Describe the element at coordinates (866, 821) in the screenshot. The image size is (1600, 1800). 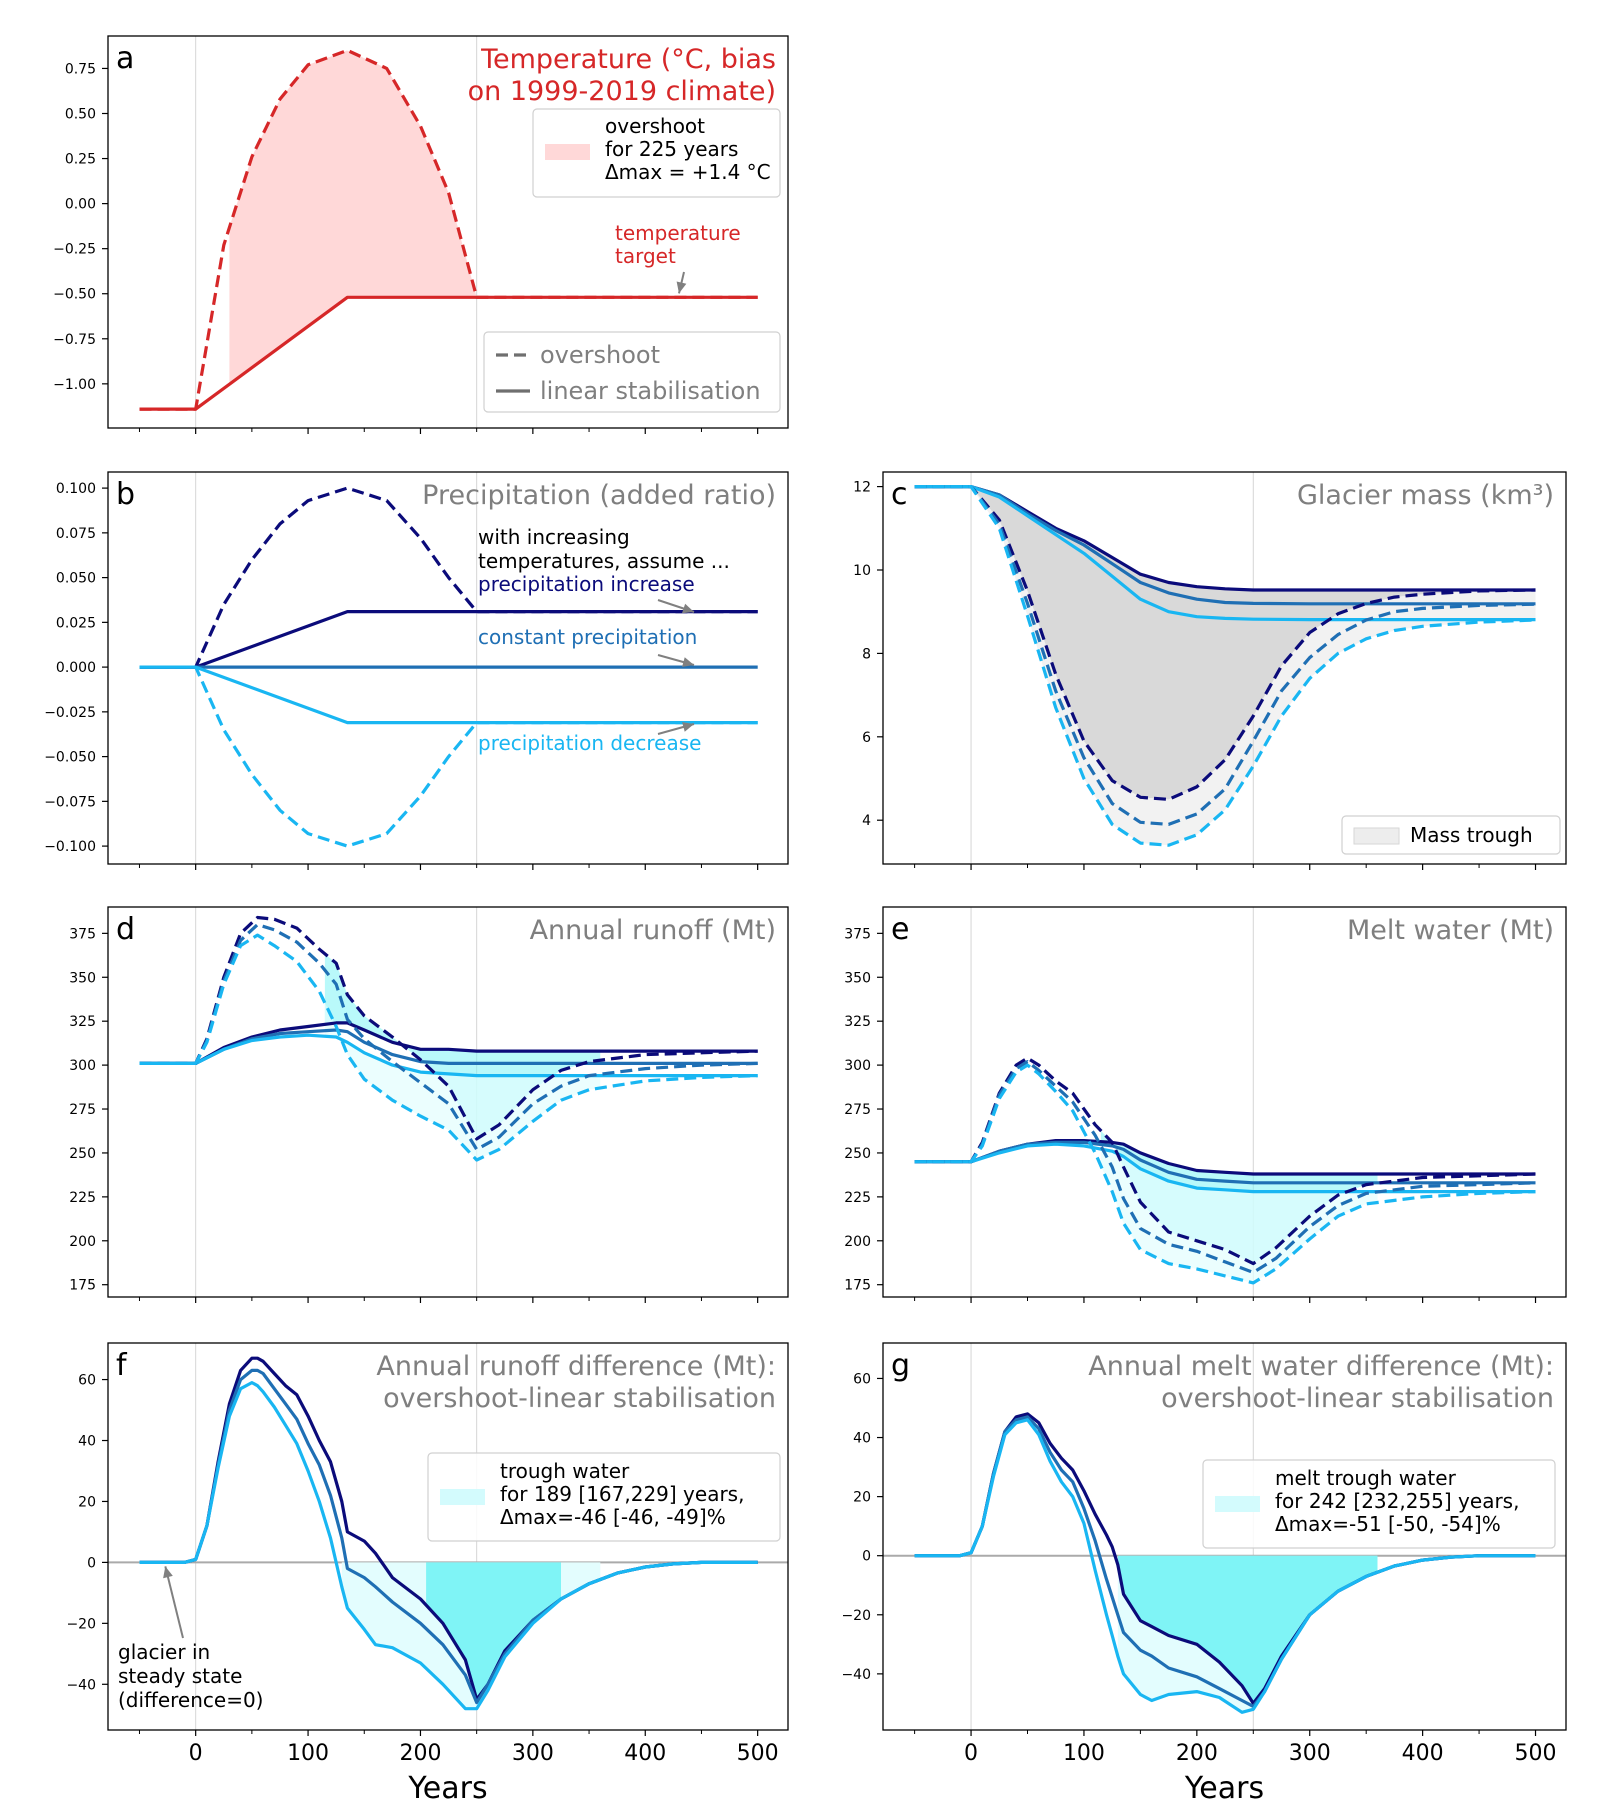
I see `y-tick-label-c: 4` at that location.